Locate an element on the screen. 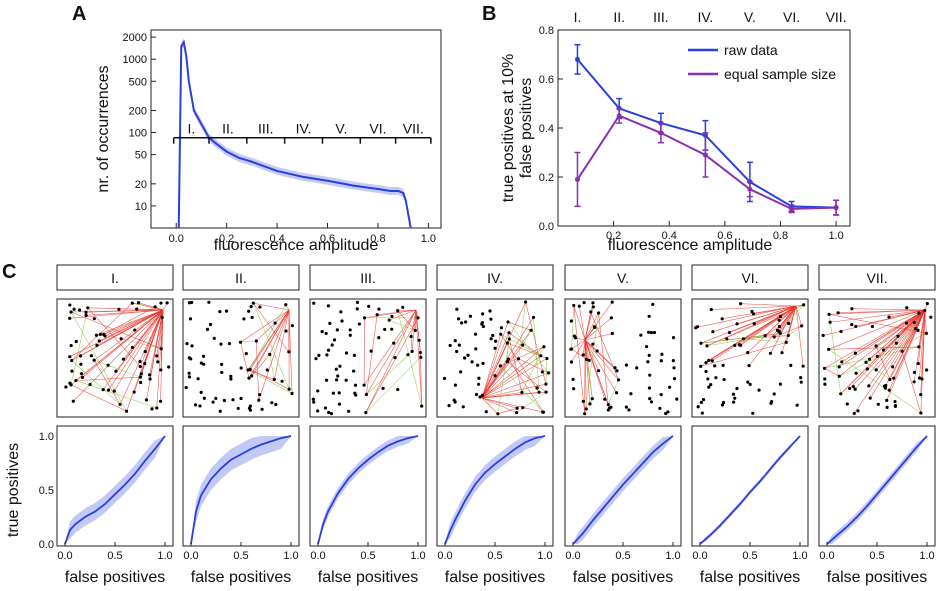 This screenshot has width=945, height=591. panel-a-frame is located at coordinates (296, 129).